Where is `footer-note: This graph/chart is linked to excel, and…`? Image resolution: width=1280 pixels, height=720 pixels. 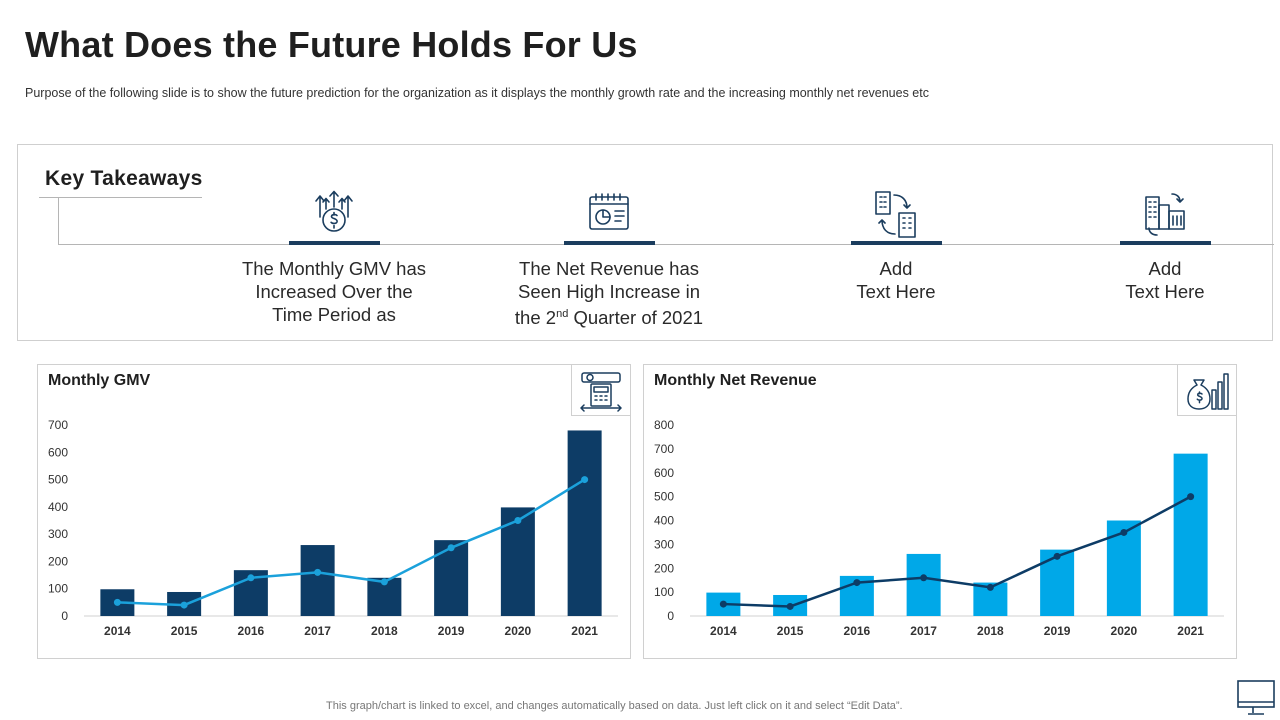
footer-note: This graph/chart is linked to excel, and… is located at coordinates (614, 706).